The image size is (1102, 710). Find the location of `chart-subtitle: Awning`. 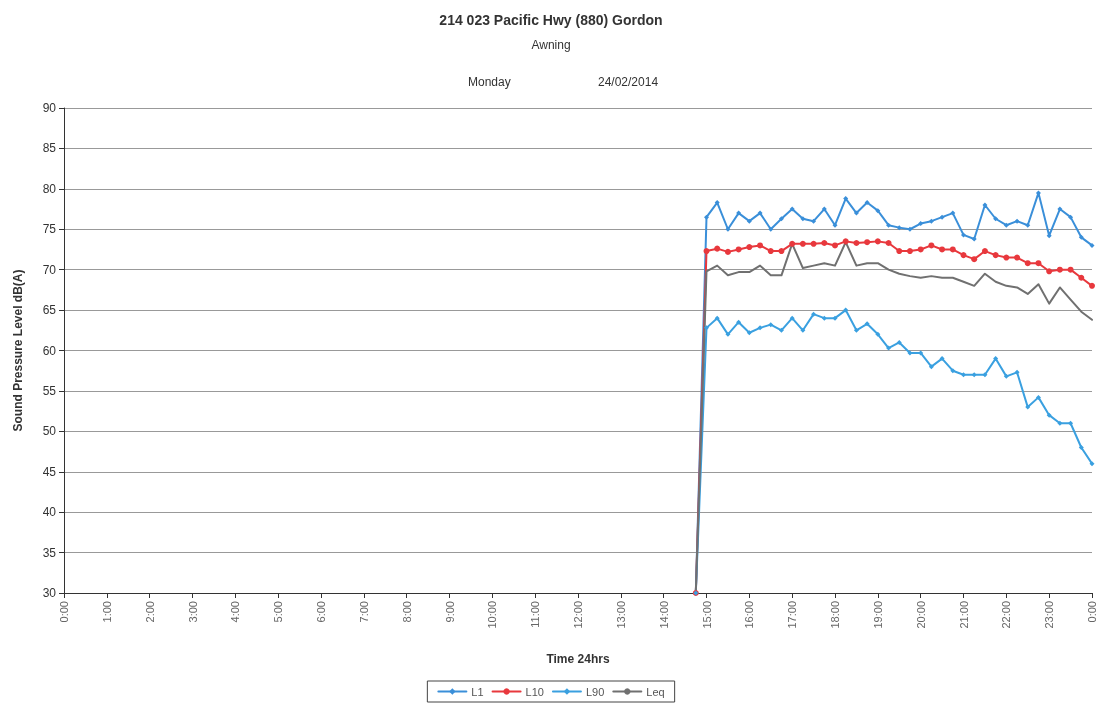

chart-subtitle: Awning is located at coordinates (551, 45).